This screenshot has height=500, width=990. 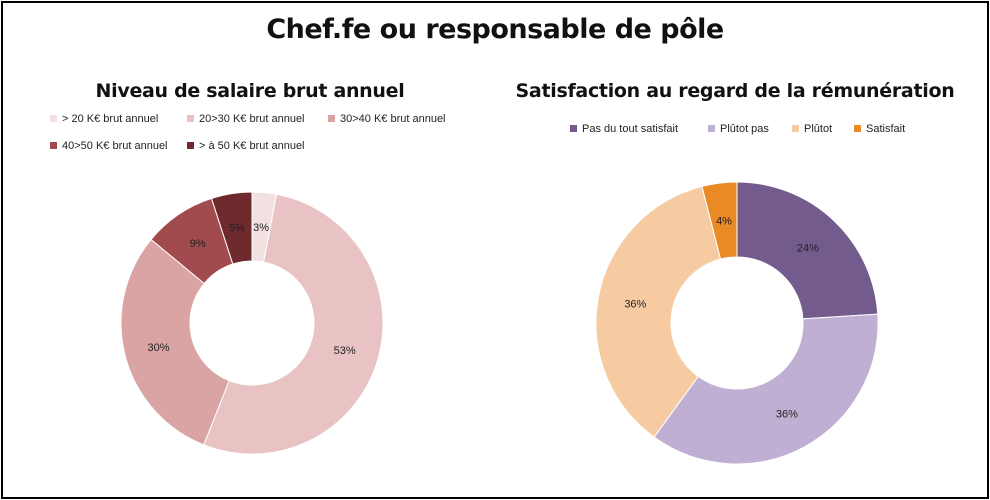 What do you see at coordinates (110, 119) in the screenshot?
I see `legend-label: > 20 K€ brut annuel` at bounding box center [110, 119].